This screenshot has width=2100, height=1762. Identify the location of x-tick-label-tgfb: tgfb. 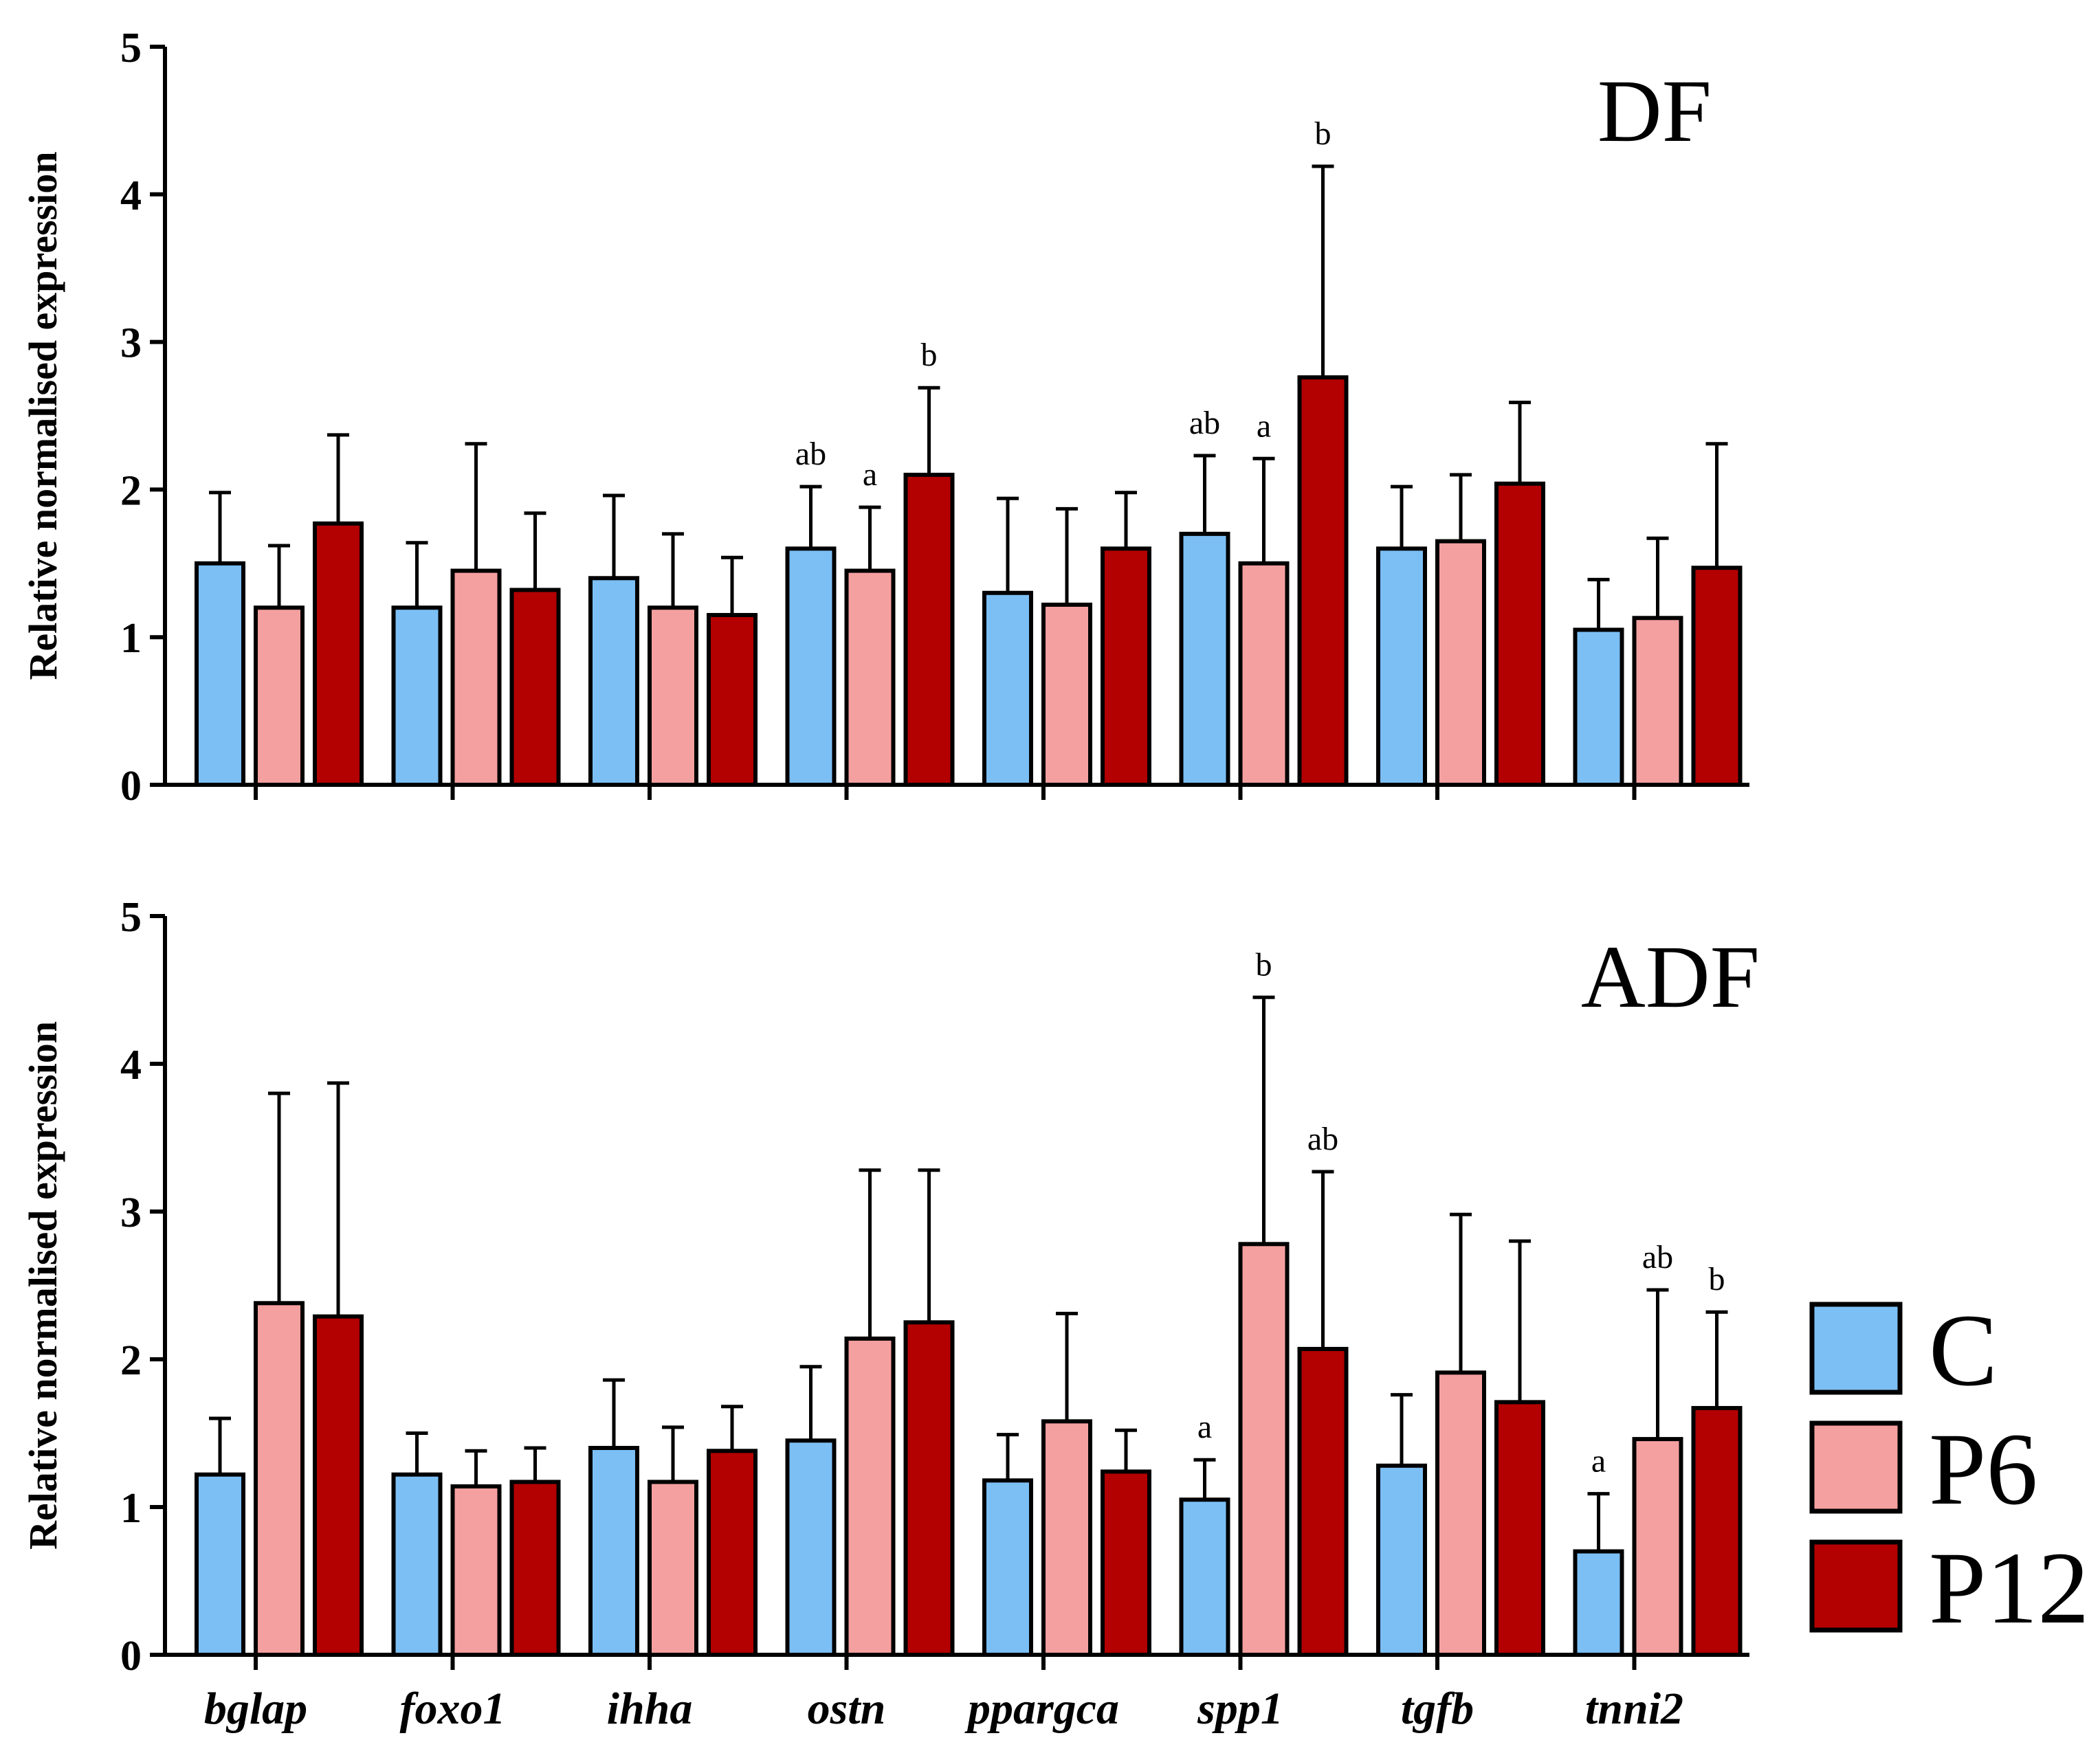
(1437, 1709).